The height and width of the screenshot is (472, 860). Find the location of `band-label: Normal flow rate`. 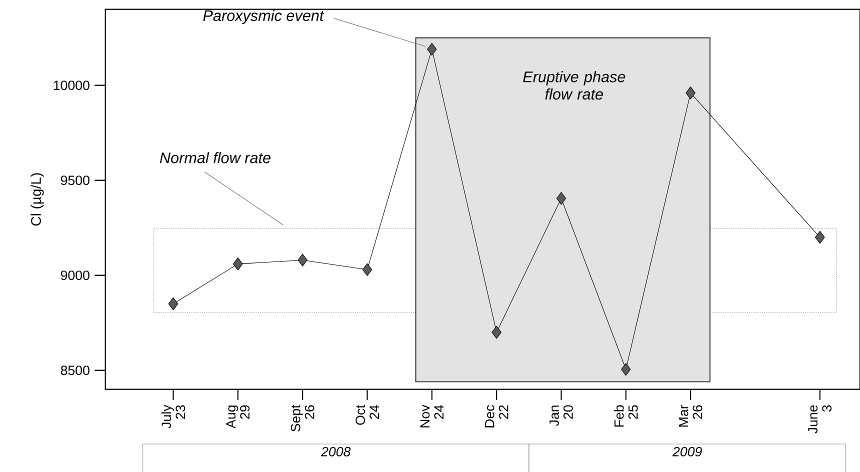

band-label: Normal flow rate is located at coordinates (215, 158).